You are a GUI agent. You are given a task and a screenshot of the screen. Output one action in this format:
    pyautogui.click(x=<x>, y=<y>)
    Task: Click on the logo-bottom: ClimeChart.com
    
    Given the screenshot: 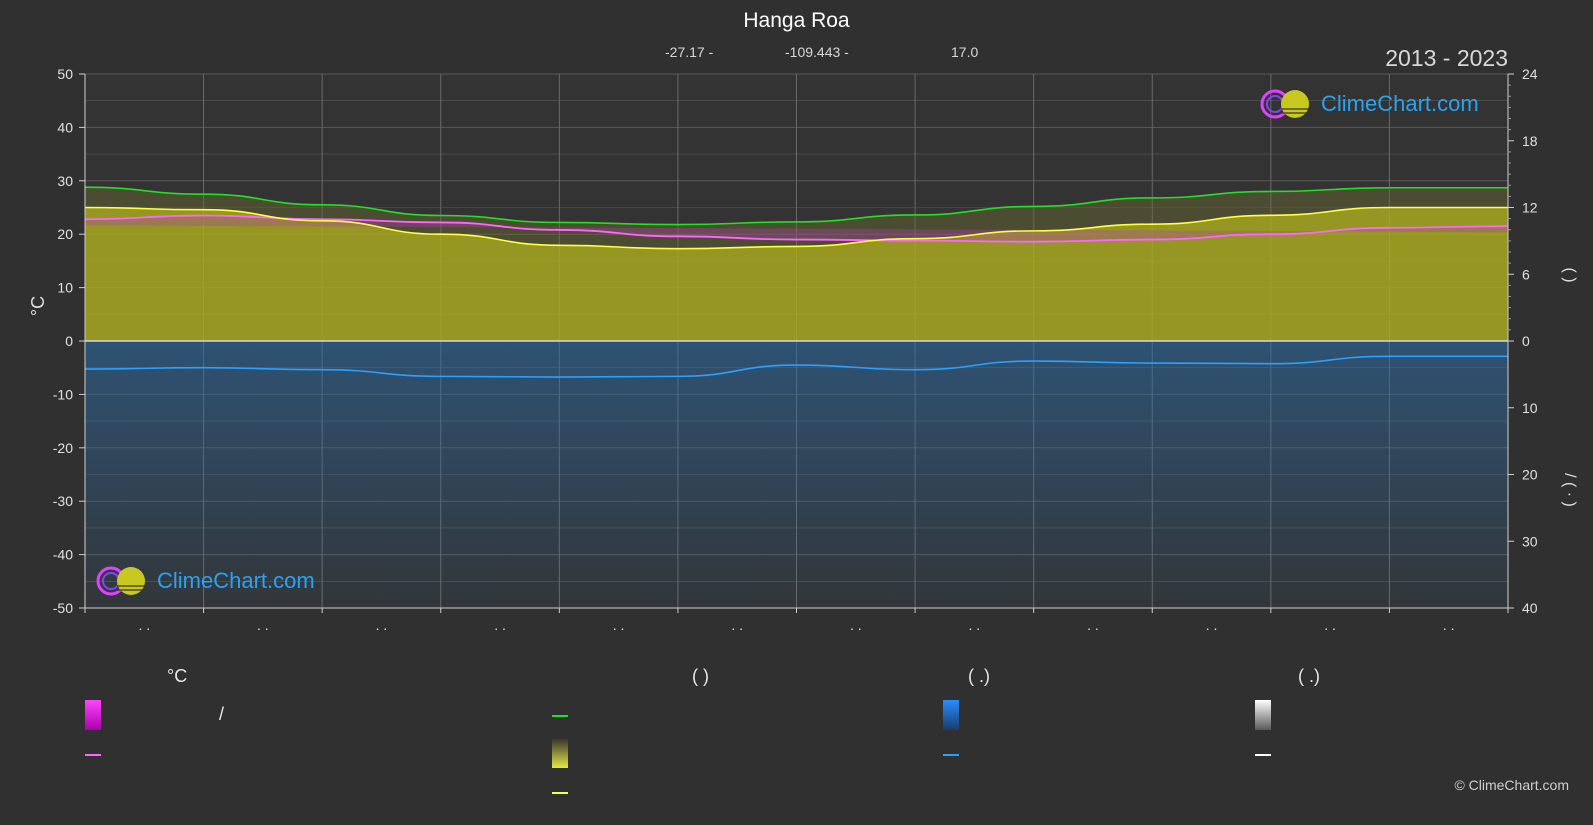 What is the action you would take?
    pyautogui.click(x=205, y=581)
    